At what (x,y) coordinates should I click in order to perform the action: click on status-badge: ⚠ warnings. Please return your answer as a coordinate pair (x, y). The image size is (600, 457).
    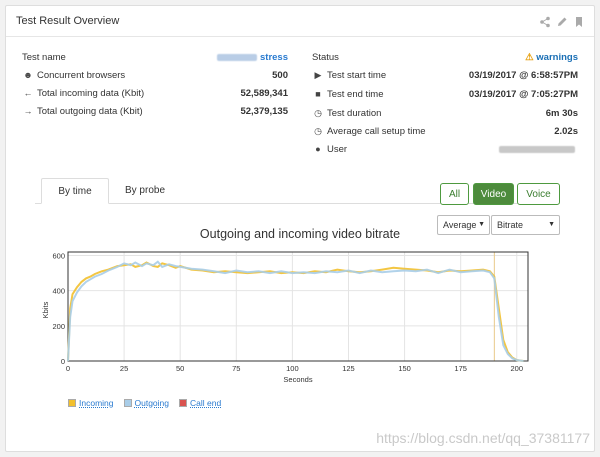
    Looking at the image, I should click on (551, 57).